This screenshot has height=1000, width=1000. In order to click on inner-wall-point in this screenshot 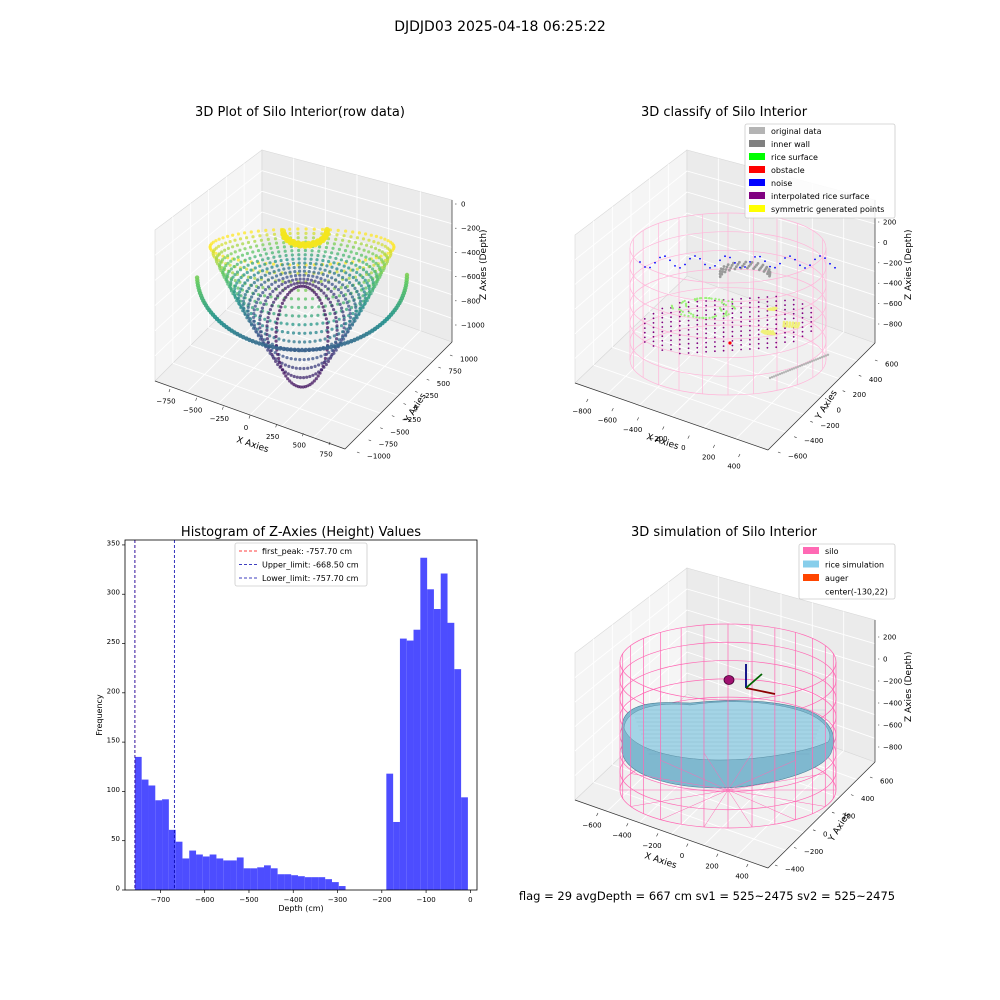, I will do `click(724, 266)`.